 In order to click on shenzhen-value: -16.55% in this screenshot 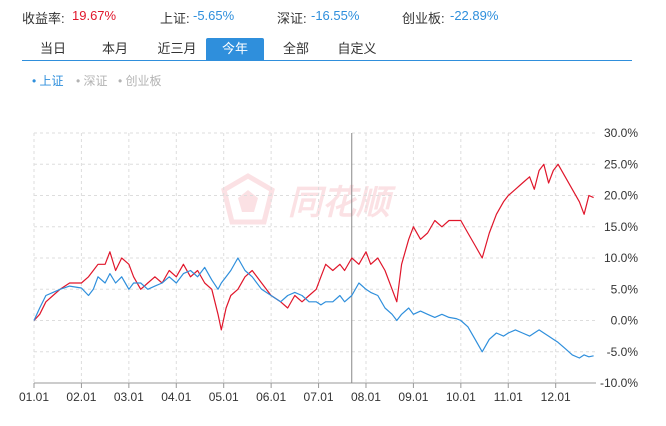, I will do `click(335, 15)`.